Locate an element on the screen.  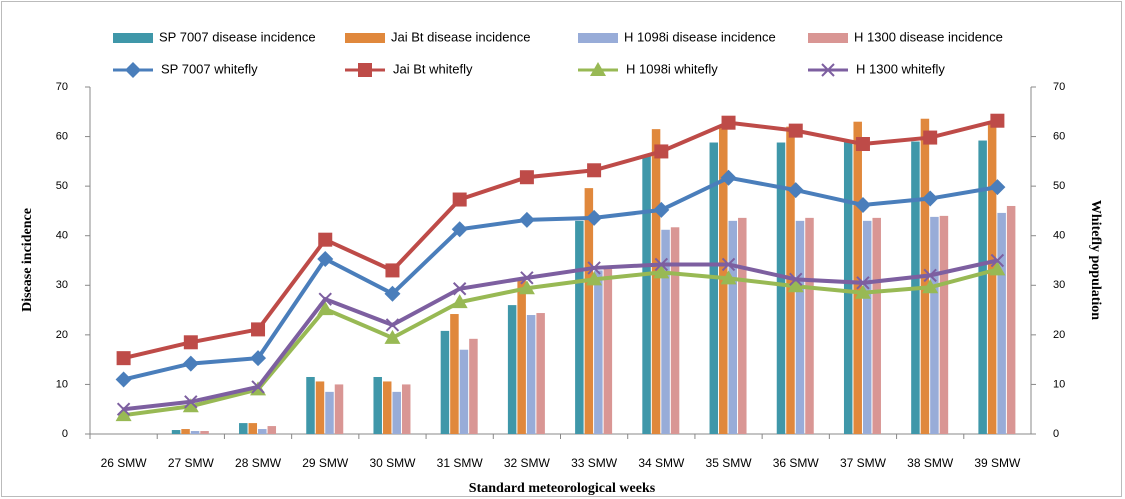
y2-tick-label: 30 is located at coordinates (1059, 285).